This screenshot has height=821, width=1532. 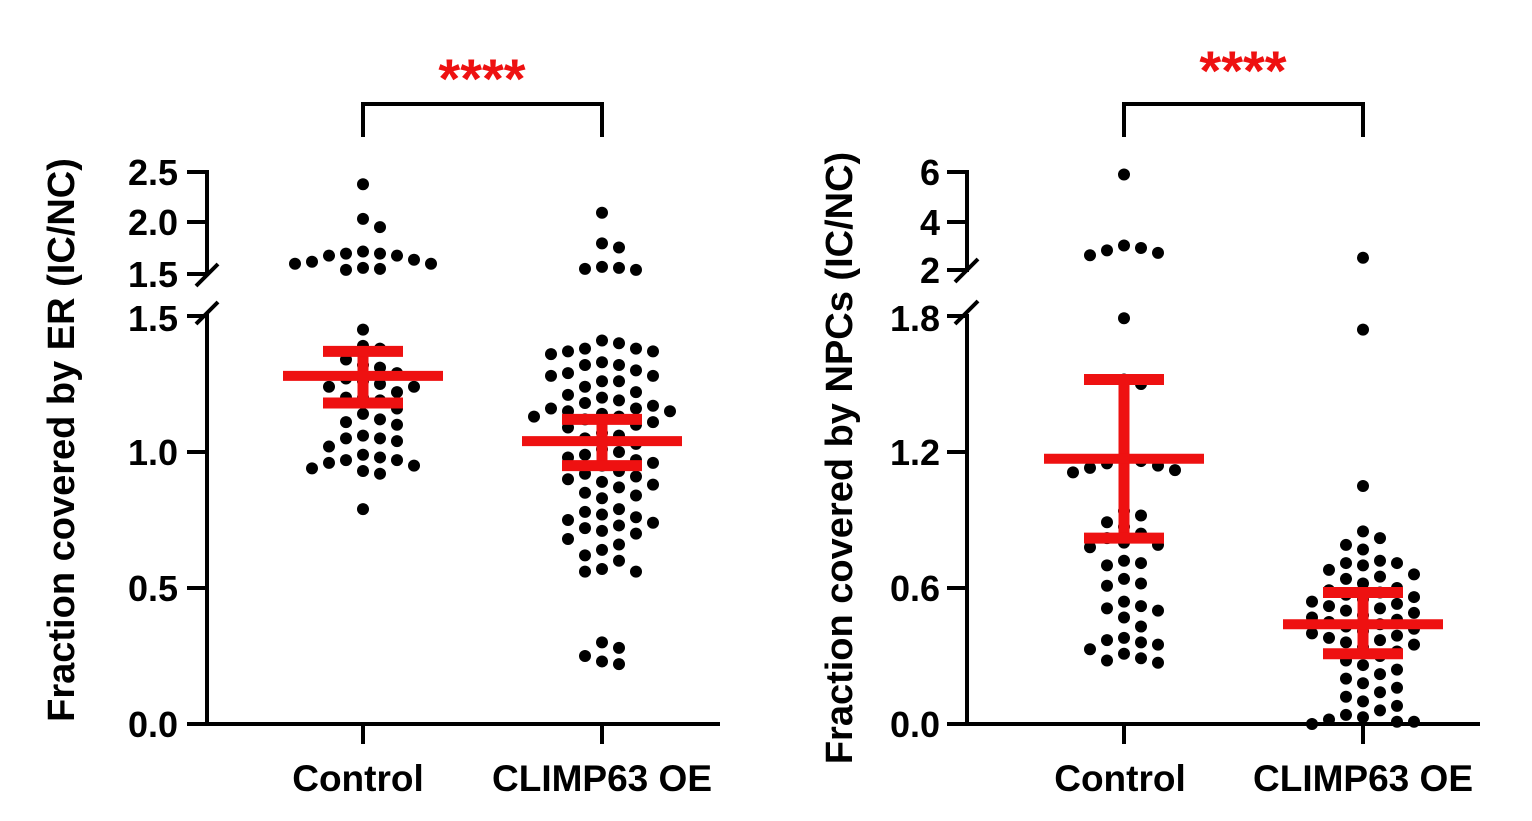 What do you see at coordinates (915, 452) in the screenshot?
I see `y-tick-label: 1.2` at bounding box center [915, 452].